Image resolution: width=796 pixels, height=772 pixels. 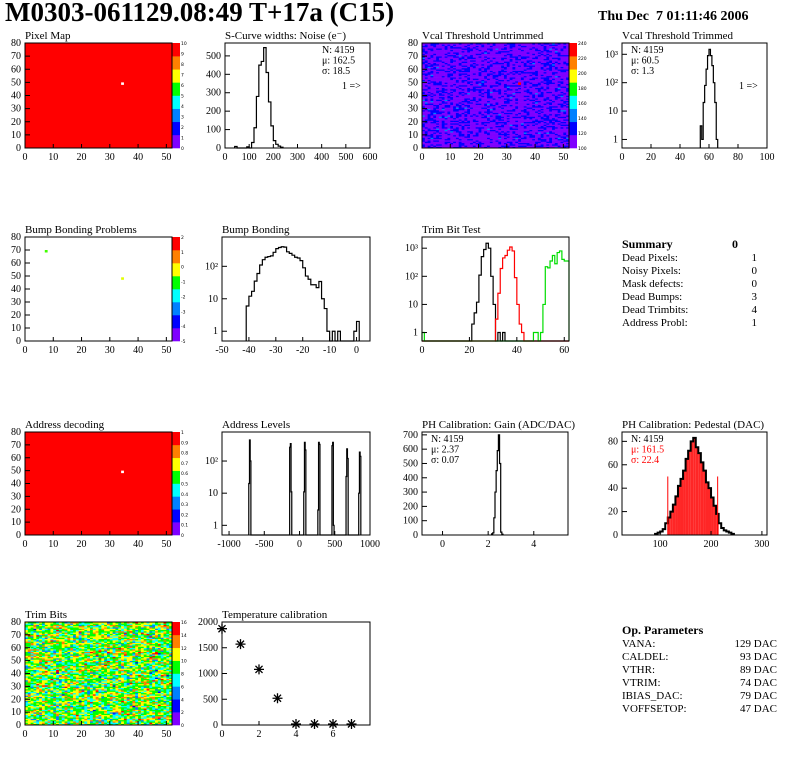 What do you see at coordinates (183, 283) in the screenshot?
I see `colorbar-tick-label: -1` at bounding box center [183, 283].